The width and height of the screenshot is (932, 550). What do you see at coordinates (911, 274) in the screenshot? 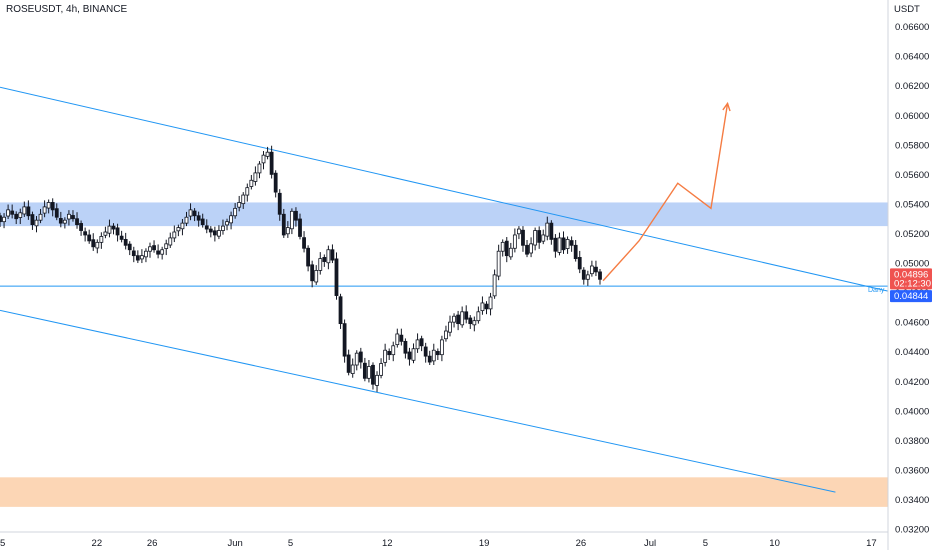
I see `last-price-label: 0.04896` at bounding box center [911, 274].